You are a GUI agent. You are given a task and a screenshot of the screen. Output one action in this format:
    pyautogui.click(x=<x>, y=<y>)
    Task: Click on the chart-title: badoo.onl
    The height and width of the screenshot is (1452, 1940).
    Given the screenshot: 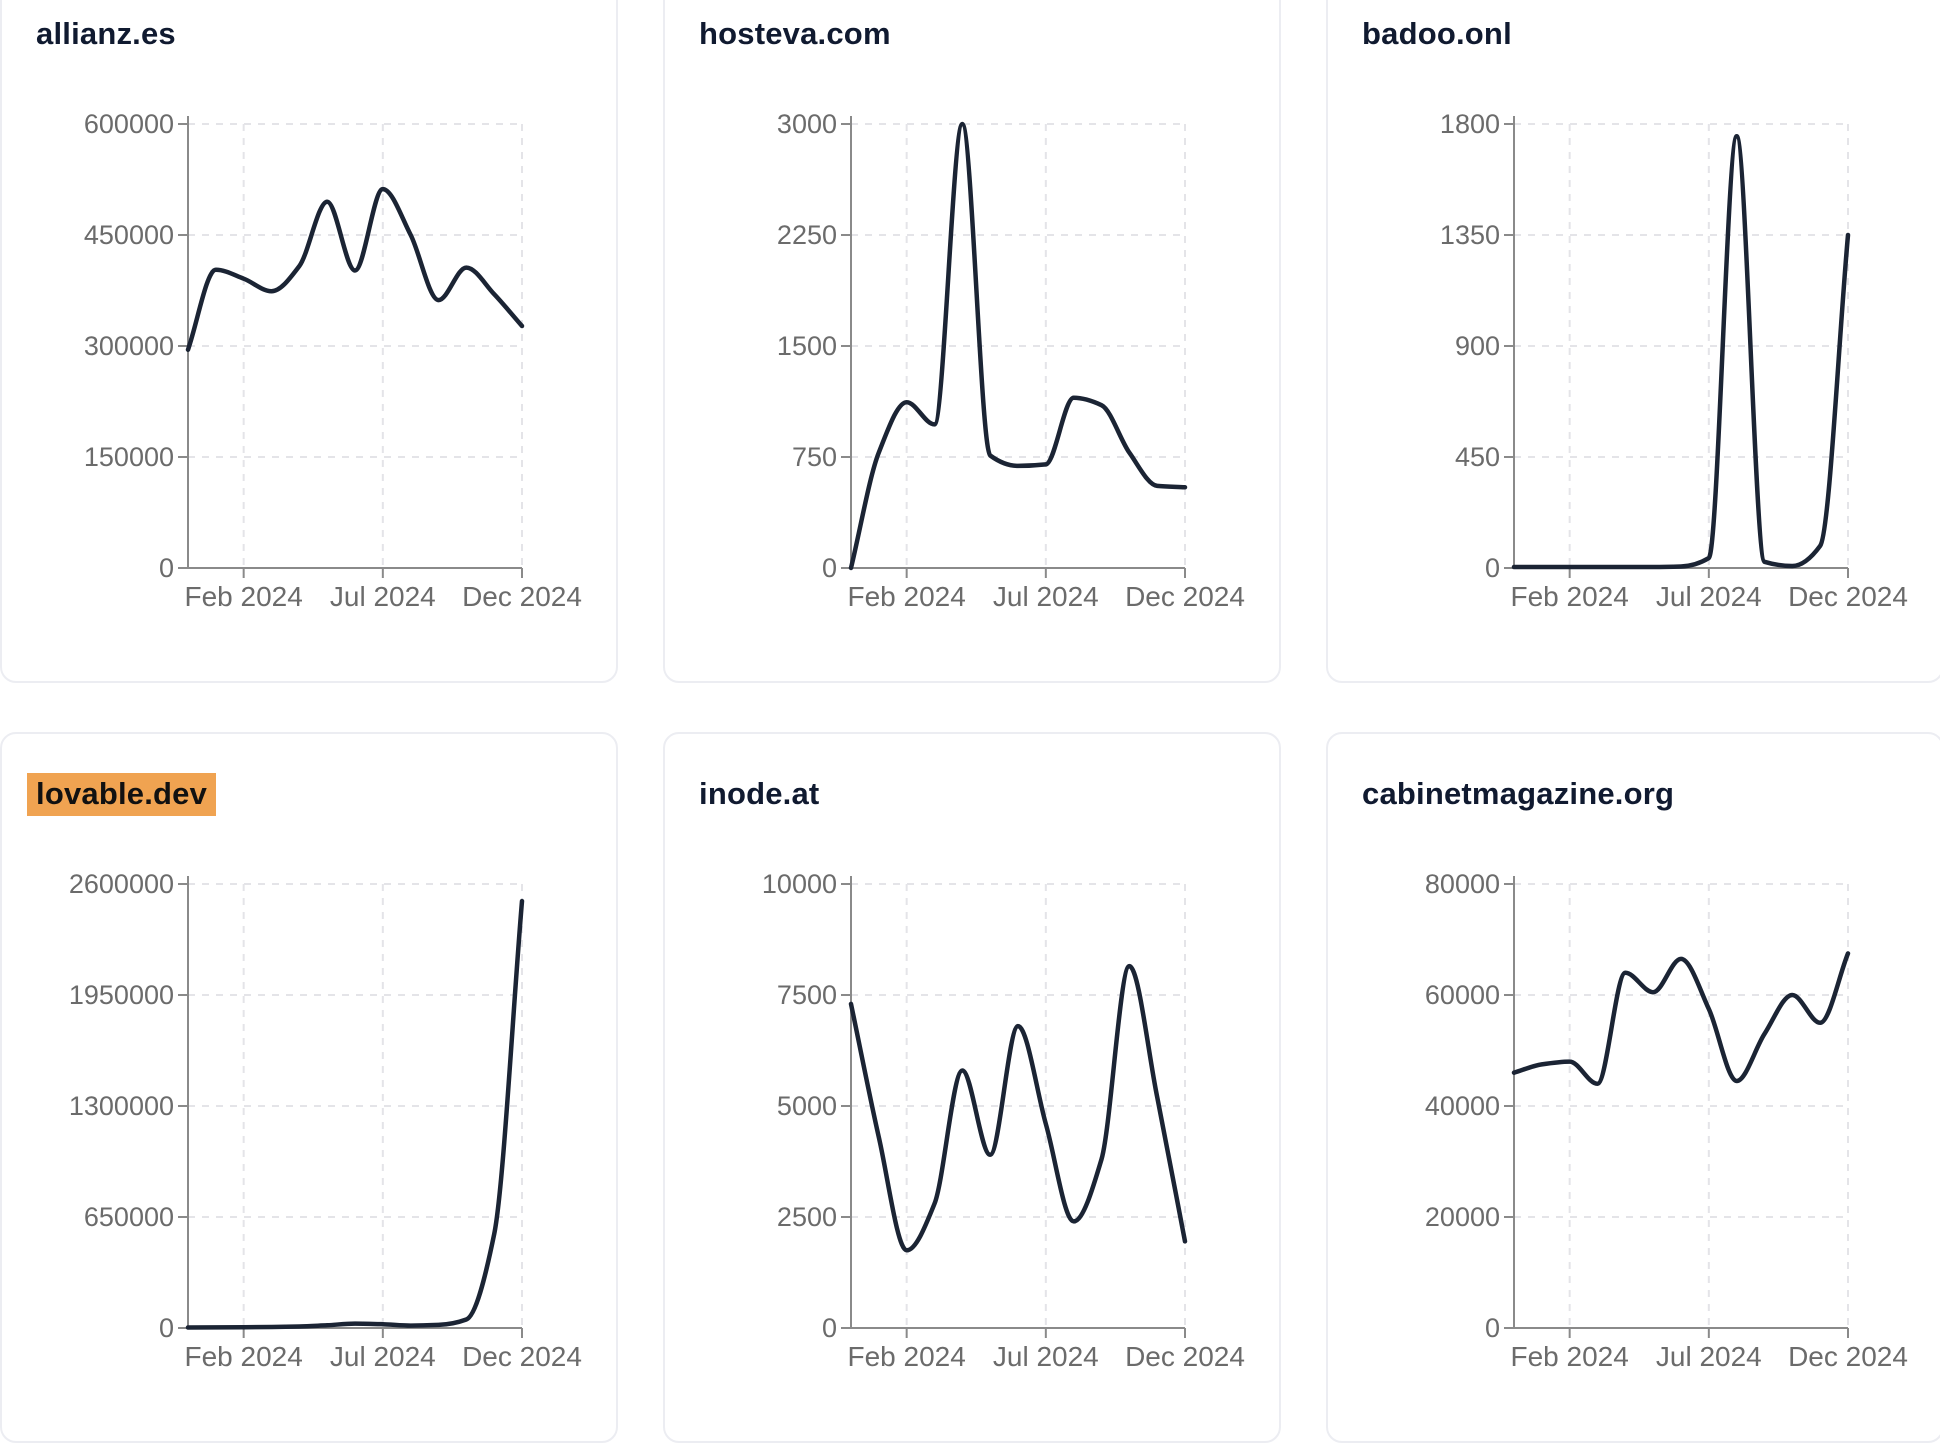 What is the action you would take?
    pyautogui.click(x=1437, y=33)
    